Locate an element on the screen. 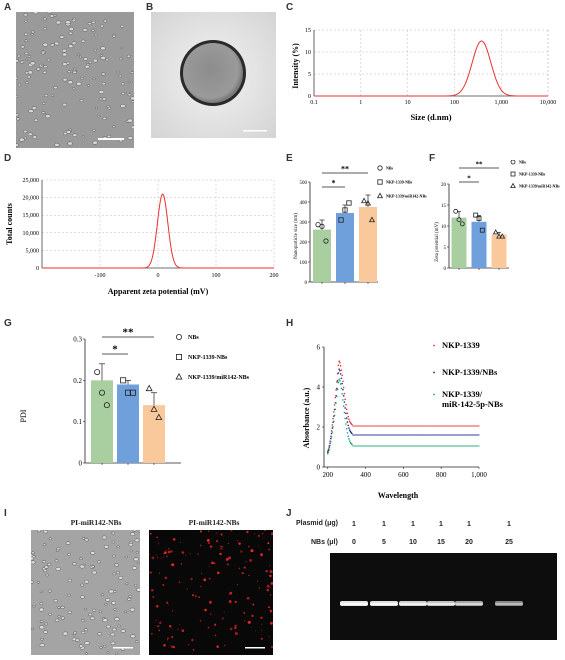  y-tick-label: 5 is located at coordinates (309, 75).